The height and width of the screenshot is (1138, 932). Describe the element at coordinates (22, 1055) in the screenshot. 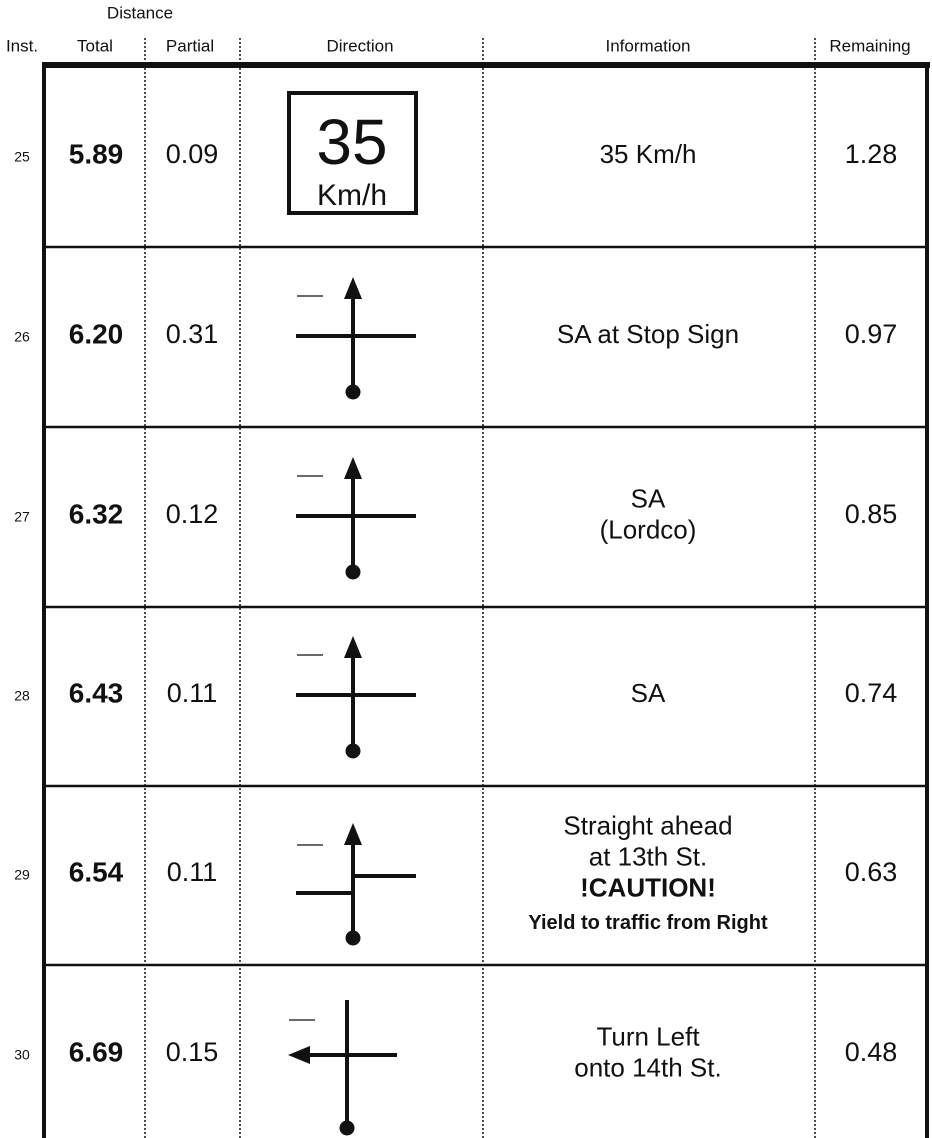

I see `inst-number: 30` at that location.